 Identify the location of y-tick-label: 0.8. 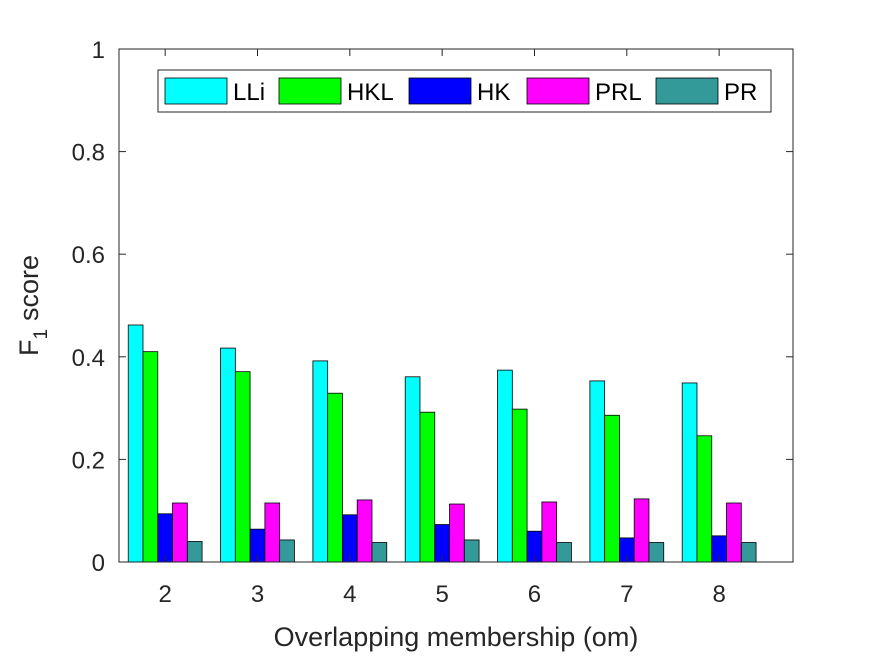
(88, 153).